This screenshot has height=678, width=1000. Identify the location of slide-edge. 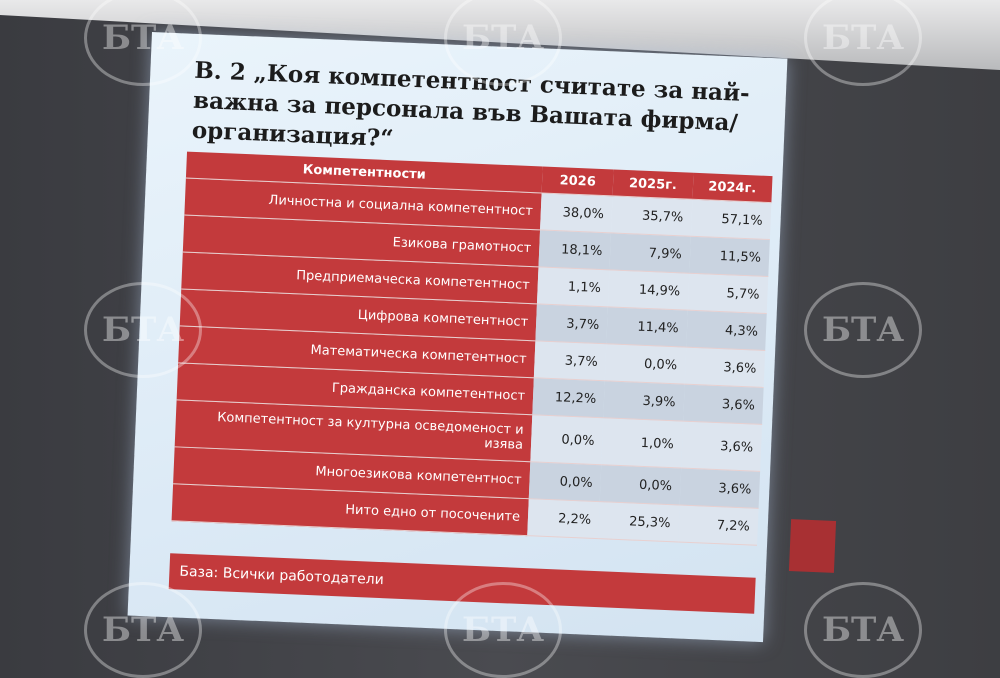
(812, 546).